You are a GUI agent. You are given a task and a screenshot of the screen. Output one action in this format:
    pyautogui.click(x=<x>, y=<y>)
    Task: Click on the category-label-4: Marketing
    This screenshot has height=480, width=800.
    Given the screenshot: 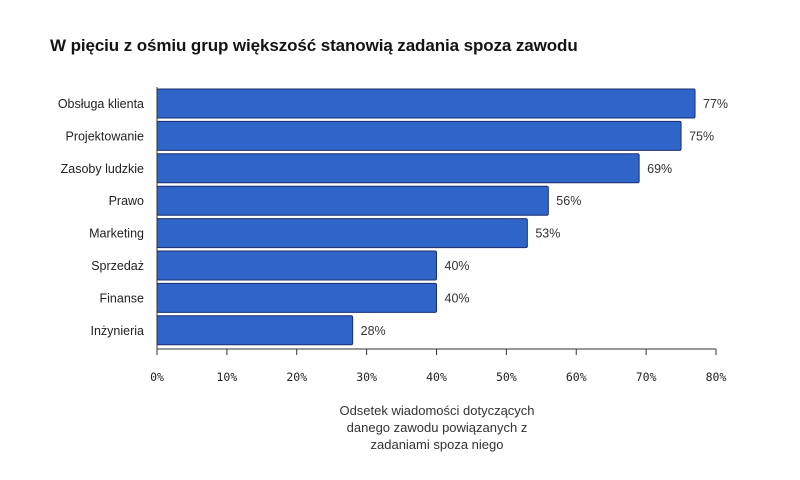 What is the action you would take?
    pyautogui.click(x=116, y=234)
    